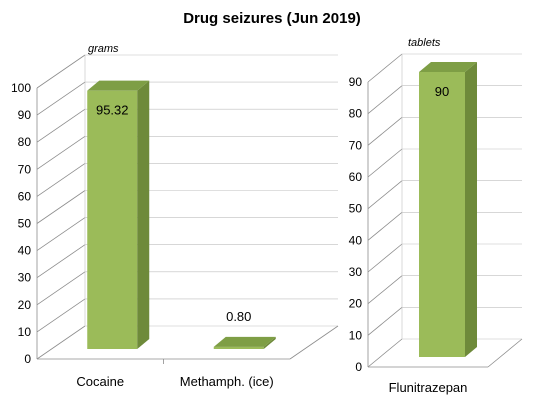  Describe the element at coordinates (21, 88) in the screenshot. I see `y-tick-label: 100` at that location.